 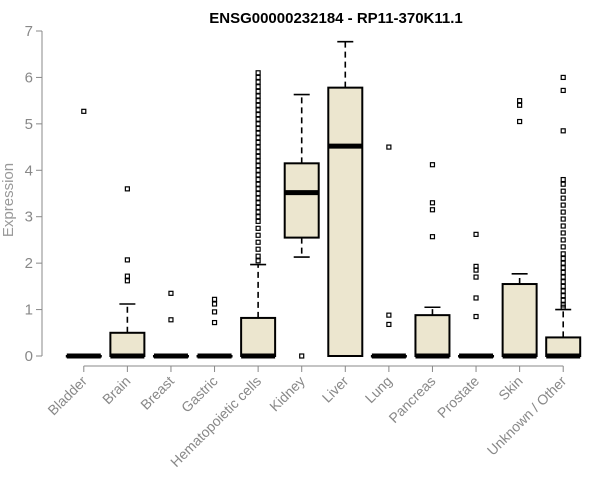 I want to click on x-tick-label: Bladder, so click(x=67, y=396).